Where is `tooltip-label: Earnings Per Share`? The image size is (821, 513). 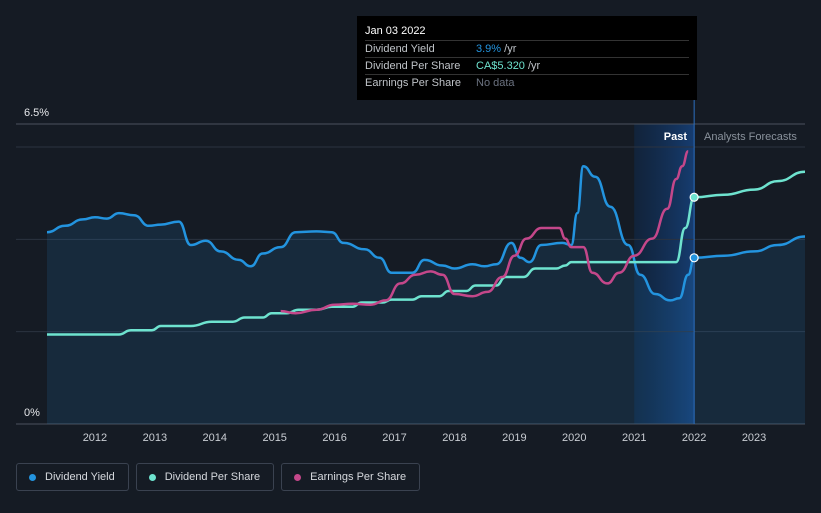
tooltip-label: Earnings Per Share is located at coordinates (413, 83).